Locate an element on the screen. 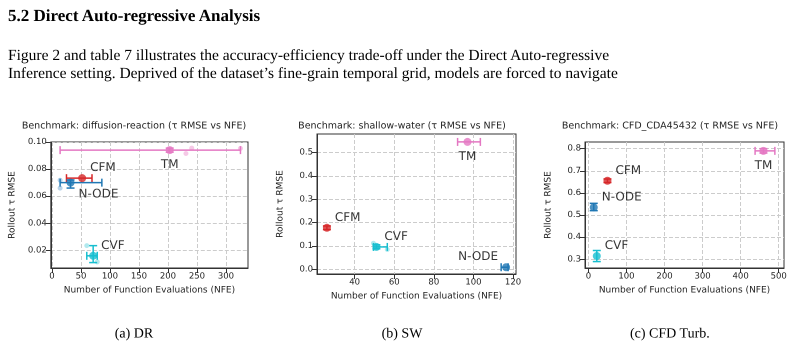  x-tick-label: 40 is located at coordinates (354, 283).